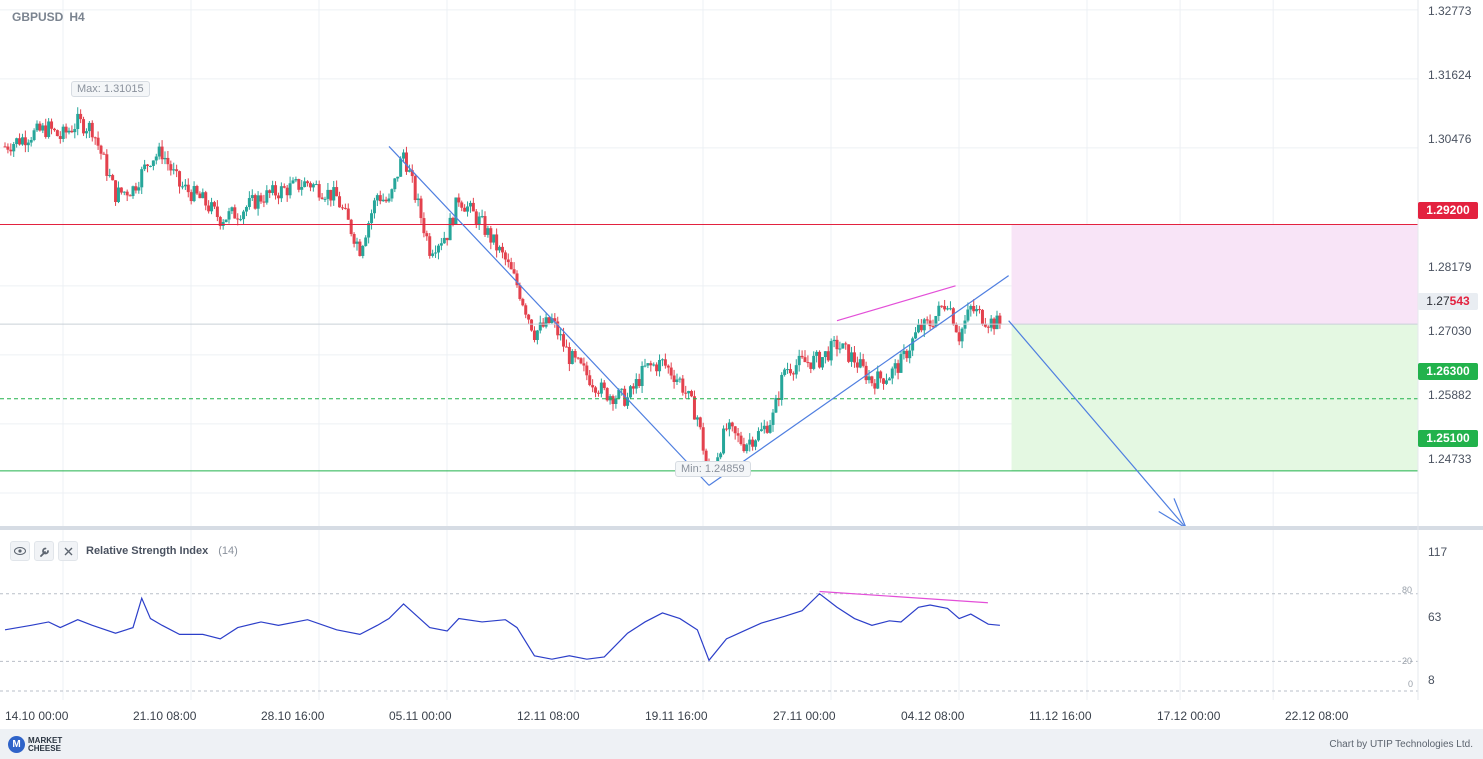  Describe the element at coordinates (110, 89) in the screenshot. I see `max-price-callout: Max: 1.31015` at that location.